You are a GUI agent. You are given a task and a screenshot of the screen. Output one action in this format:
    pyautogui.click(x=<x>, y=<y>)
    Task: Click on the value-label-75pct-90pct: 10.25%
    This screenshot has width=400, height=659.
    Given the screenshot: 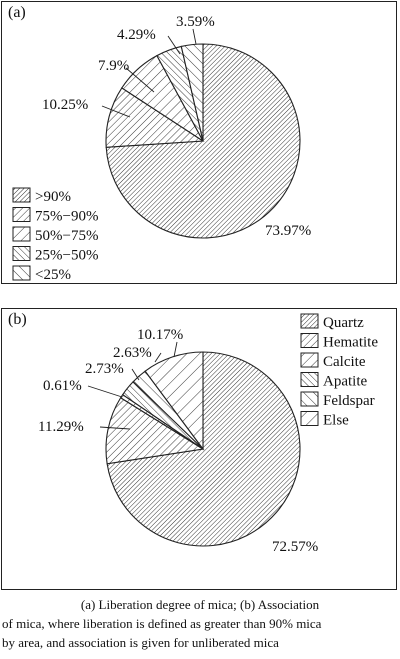 What is the action you would take?
    pyautogui.click(x=65, y=105)
    